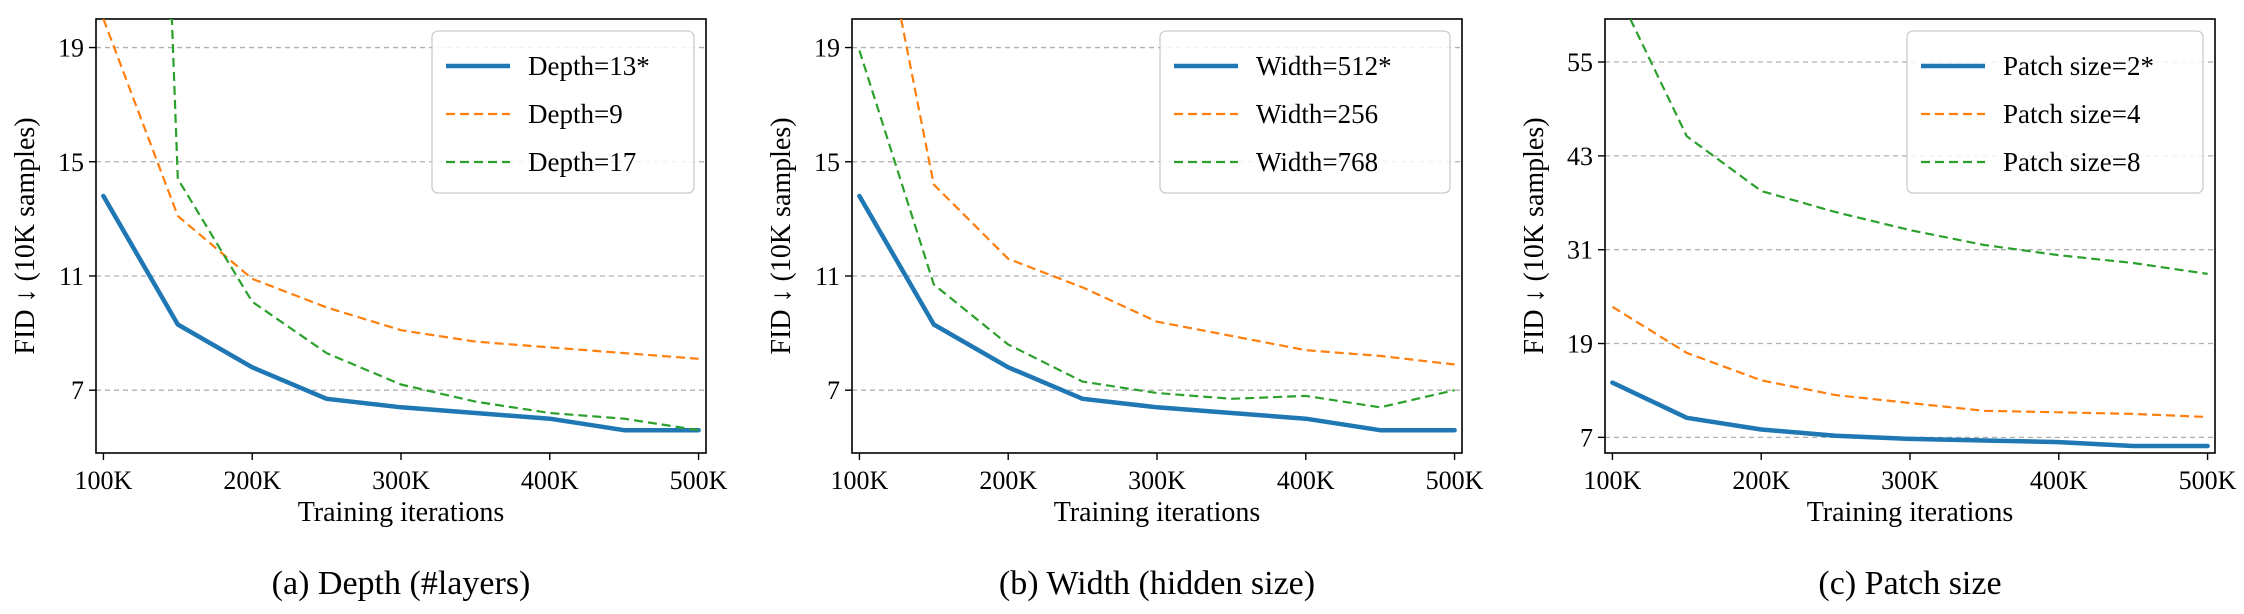  I want to click on legend-label: Depth=13*, so click(589, 66).